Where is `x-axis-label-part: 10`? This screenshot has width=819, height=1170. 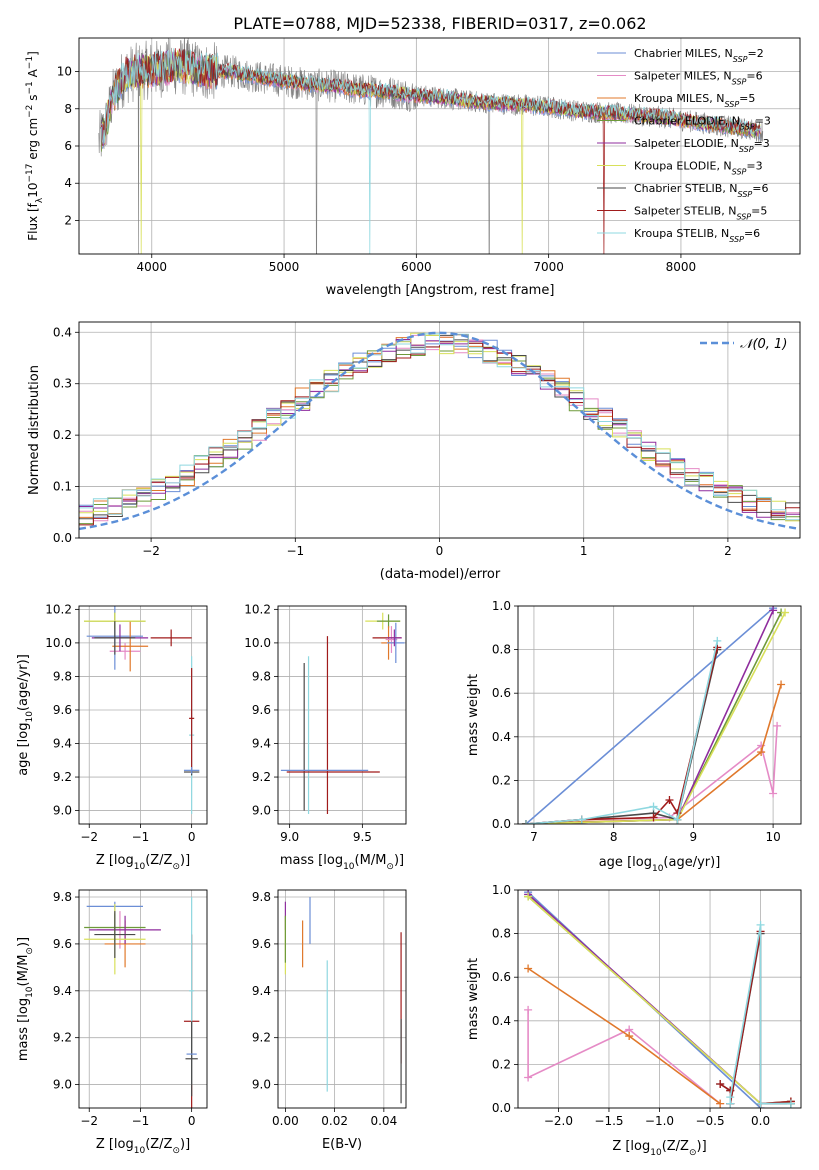
x-axis-label-part: 10 is located at coordinates (658, 869).